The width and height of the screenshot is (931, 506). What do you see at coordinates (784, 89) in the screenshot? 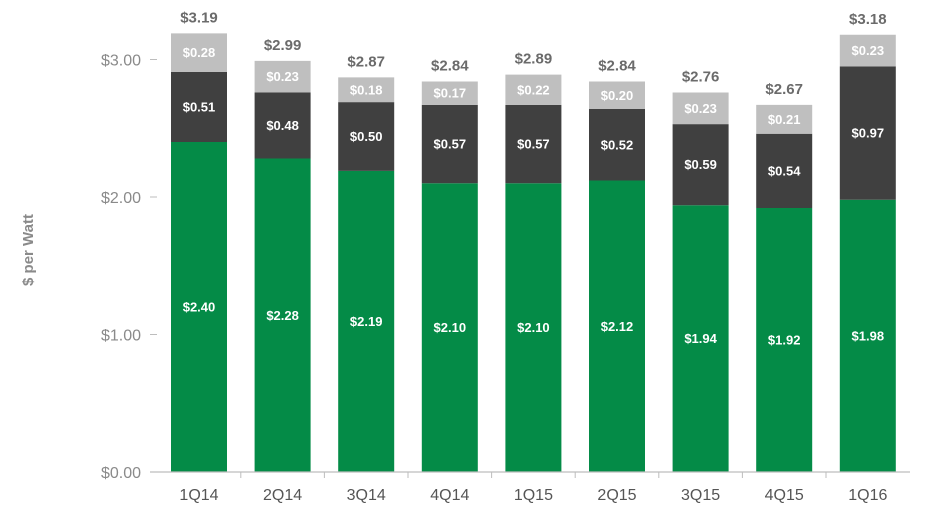
I see `total-value-label: $2.67` at bounding box center [784, 89].